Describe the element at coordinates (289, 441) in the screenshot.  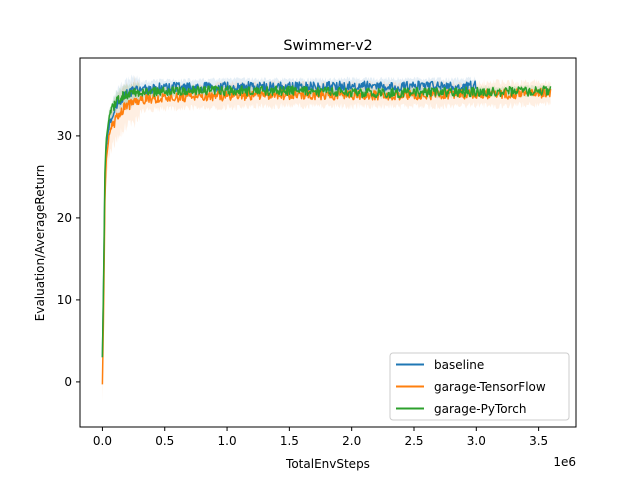
I see `x-tick-label: 1.5` at that location.